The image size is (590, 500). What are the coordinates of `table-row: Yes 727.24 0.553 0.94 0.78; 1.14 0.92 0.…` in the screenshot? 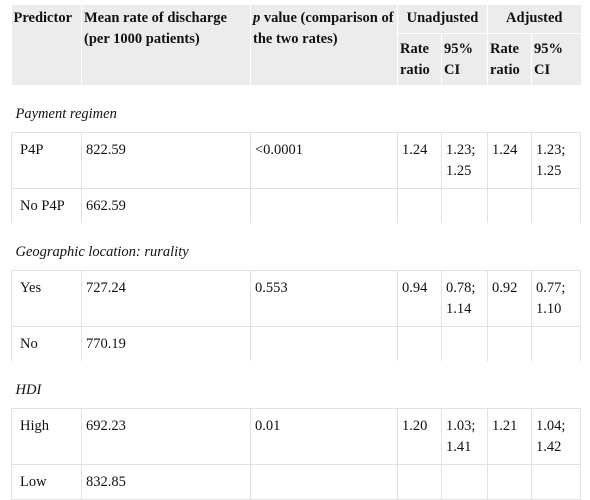 It's located at (296, 298).